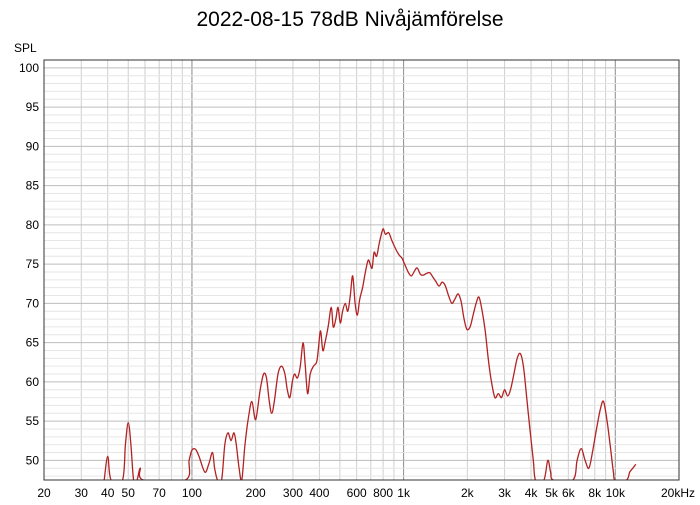  I want to click on y-tick-label: 50, so click(33, 460).